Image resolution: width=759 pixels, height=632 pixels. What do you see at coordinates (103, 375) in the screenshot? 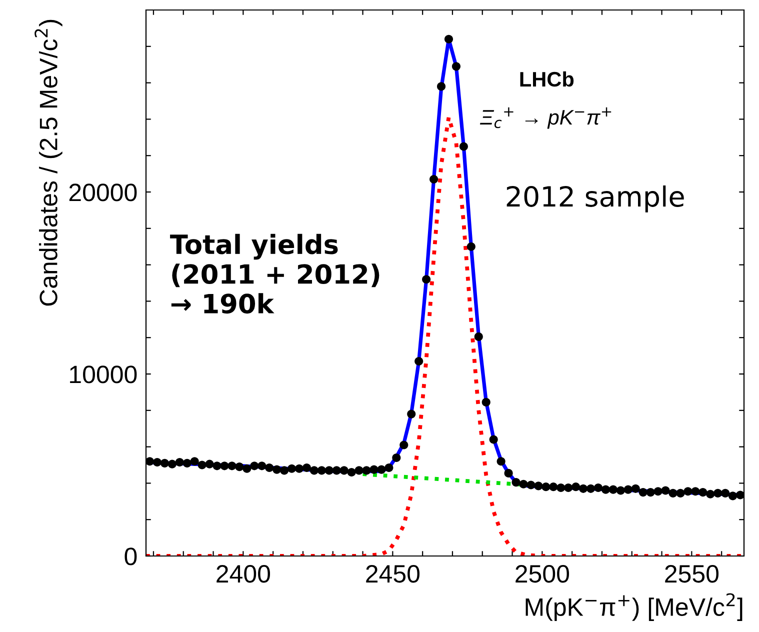
I see `y-tick-label: 10000` at bounding box center [103, 375].